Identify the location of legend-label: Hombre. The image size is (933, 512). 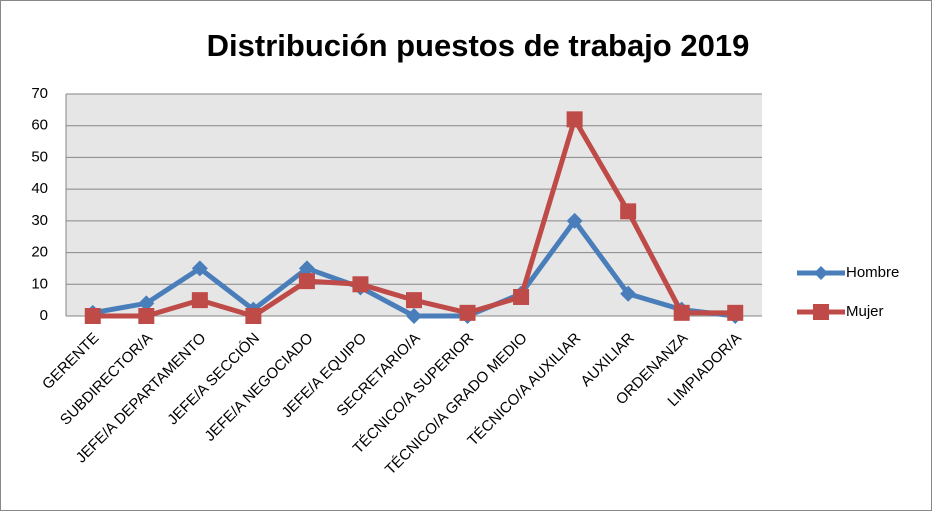
(872, 272).